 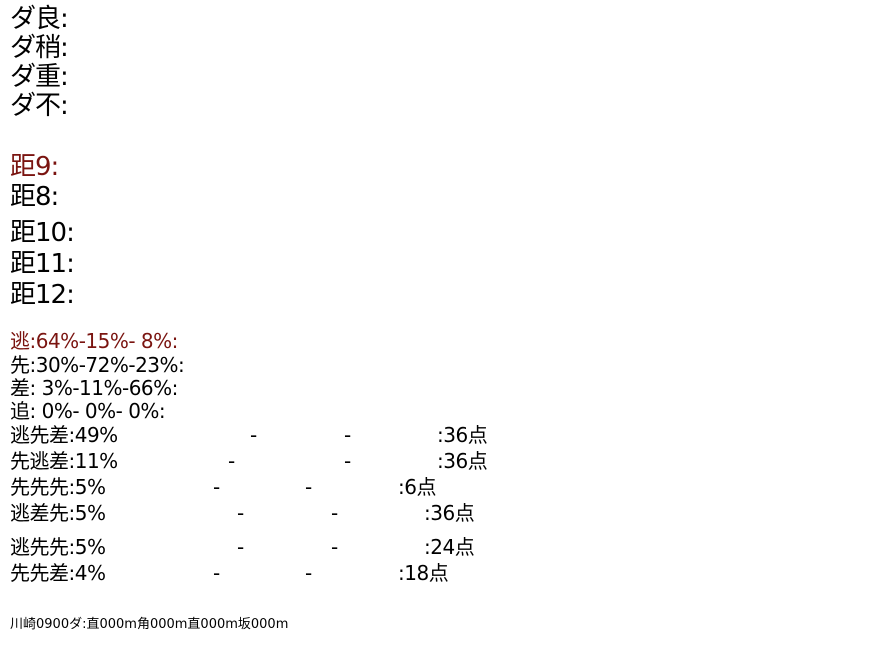 What do you see at coordinates (88, 411) in the screenshot?
I see `style-closer-row: 追: 0%- 0%- 0%:` at bounding box center [88, 411].